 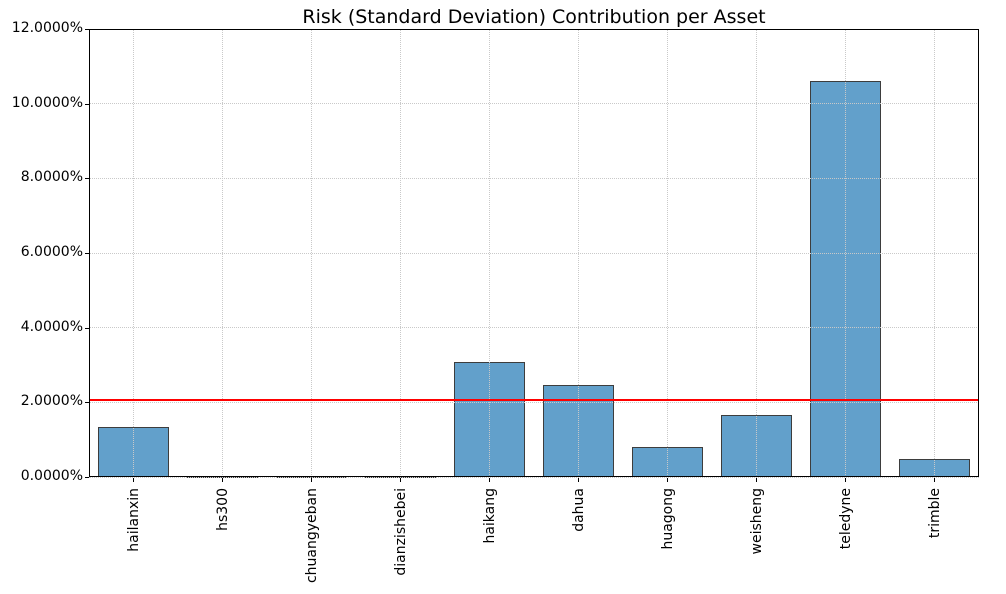 I want to click on x-tick-label-weisheng: weisheng, so click(x=756, y=521).